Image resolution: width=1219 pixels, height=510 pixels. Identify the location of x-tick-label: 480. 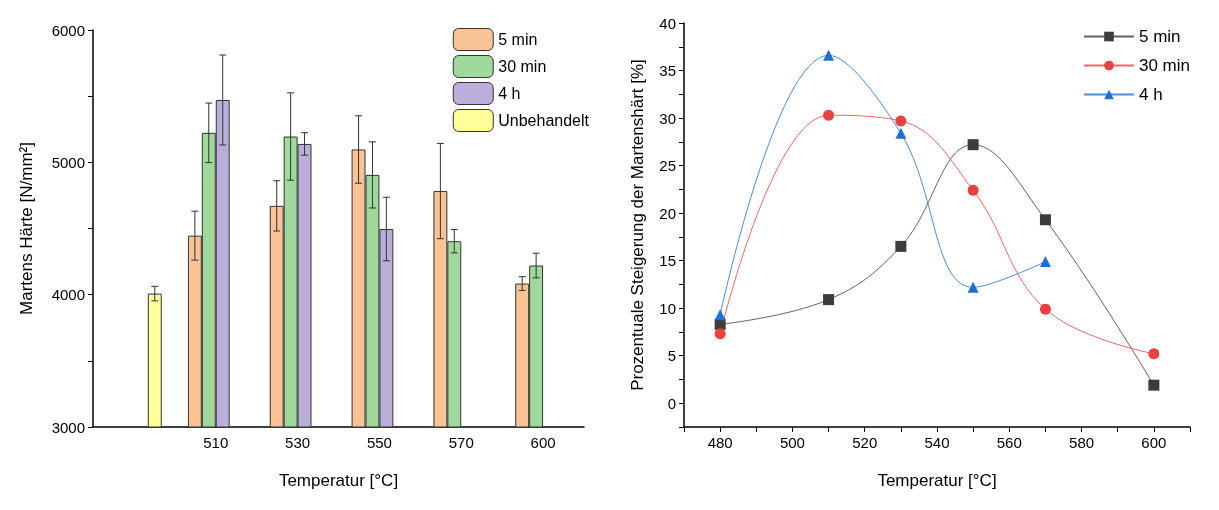
(720, 442).